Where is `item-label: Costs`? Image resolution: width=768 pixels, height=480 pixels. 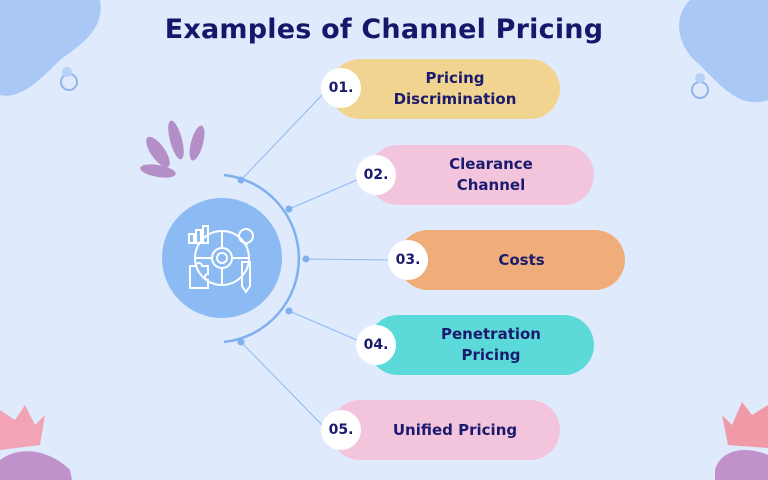 item-label: Costs is located at coordinates (521, 259).